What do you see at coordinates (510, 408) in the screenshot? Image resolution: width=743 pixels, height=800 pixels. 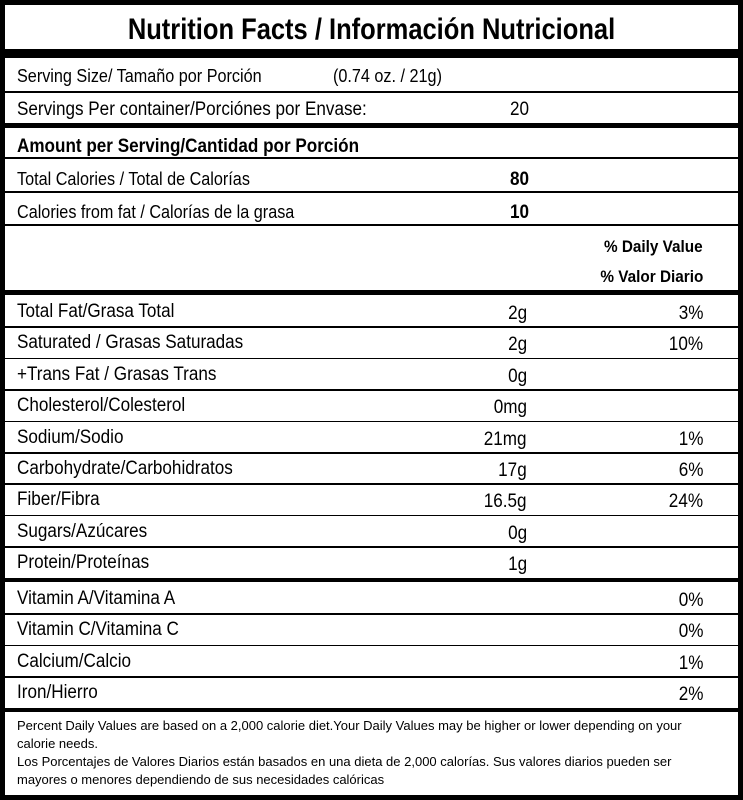 I see `nutrient-amount: 0mg` at bounding box center [510, 408].